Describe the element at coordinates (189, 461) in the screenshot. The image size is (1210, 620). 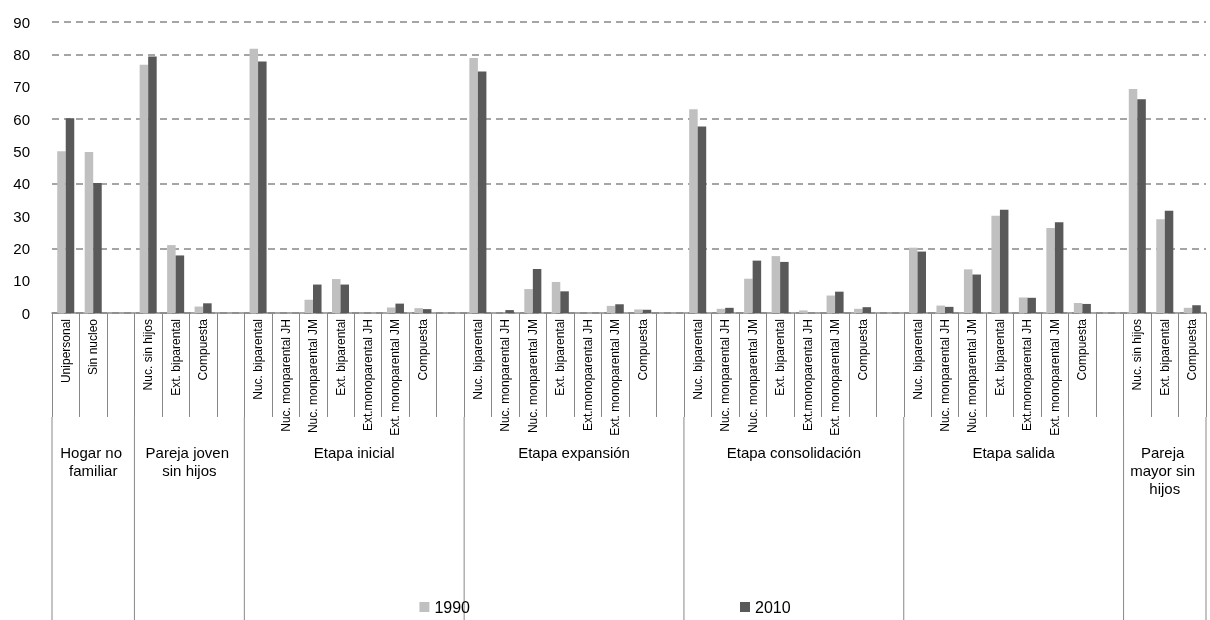
I see `text: Pareja joven sin hijos` at that location.